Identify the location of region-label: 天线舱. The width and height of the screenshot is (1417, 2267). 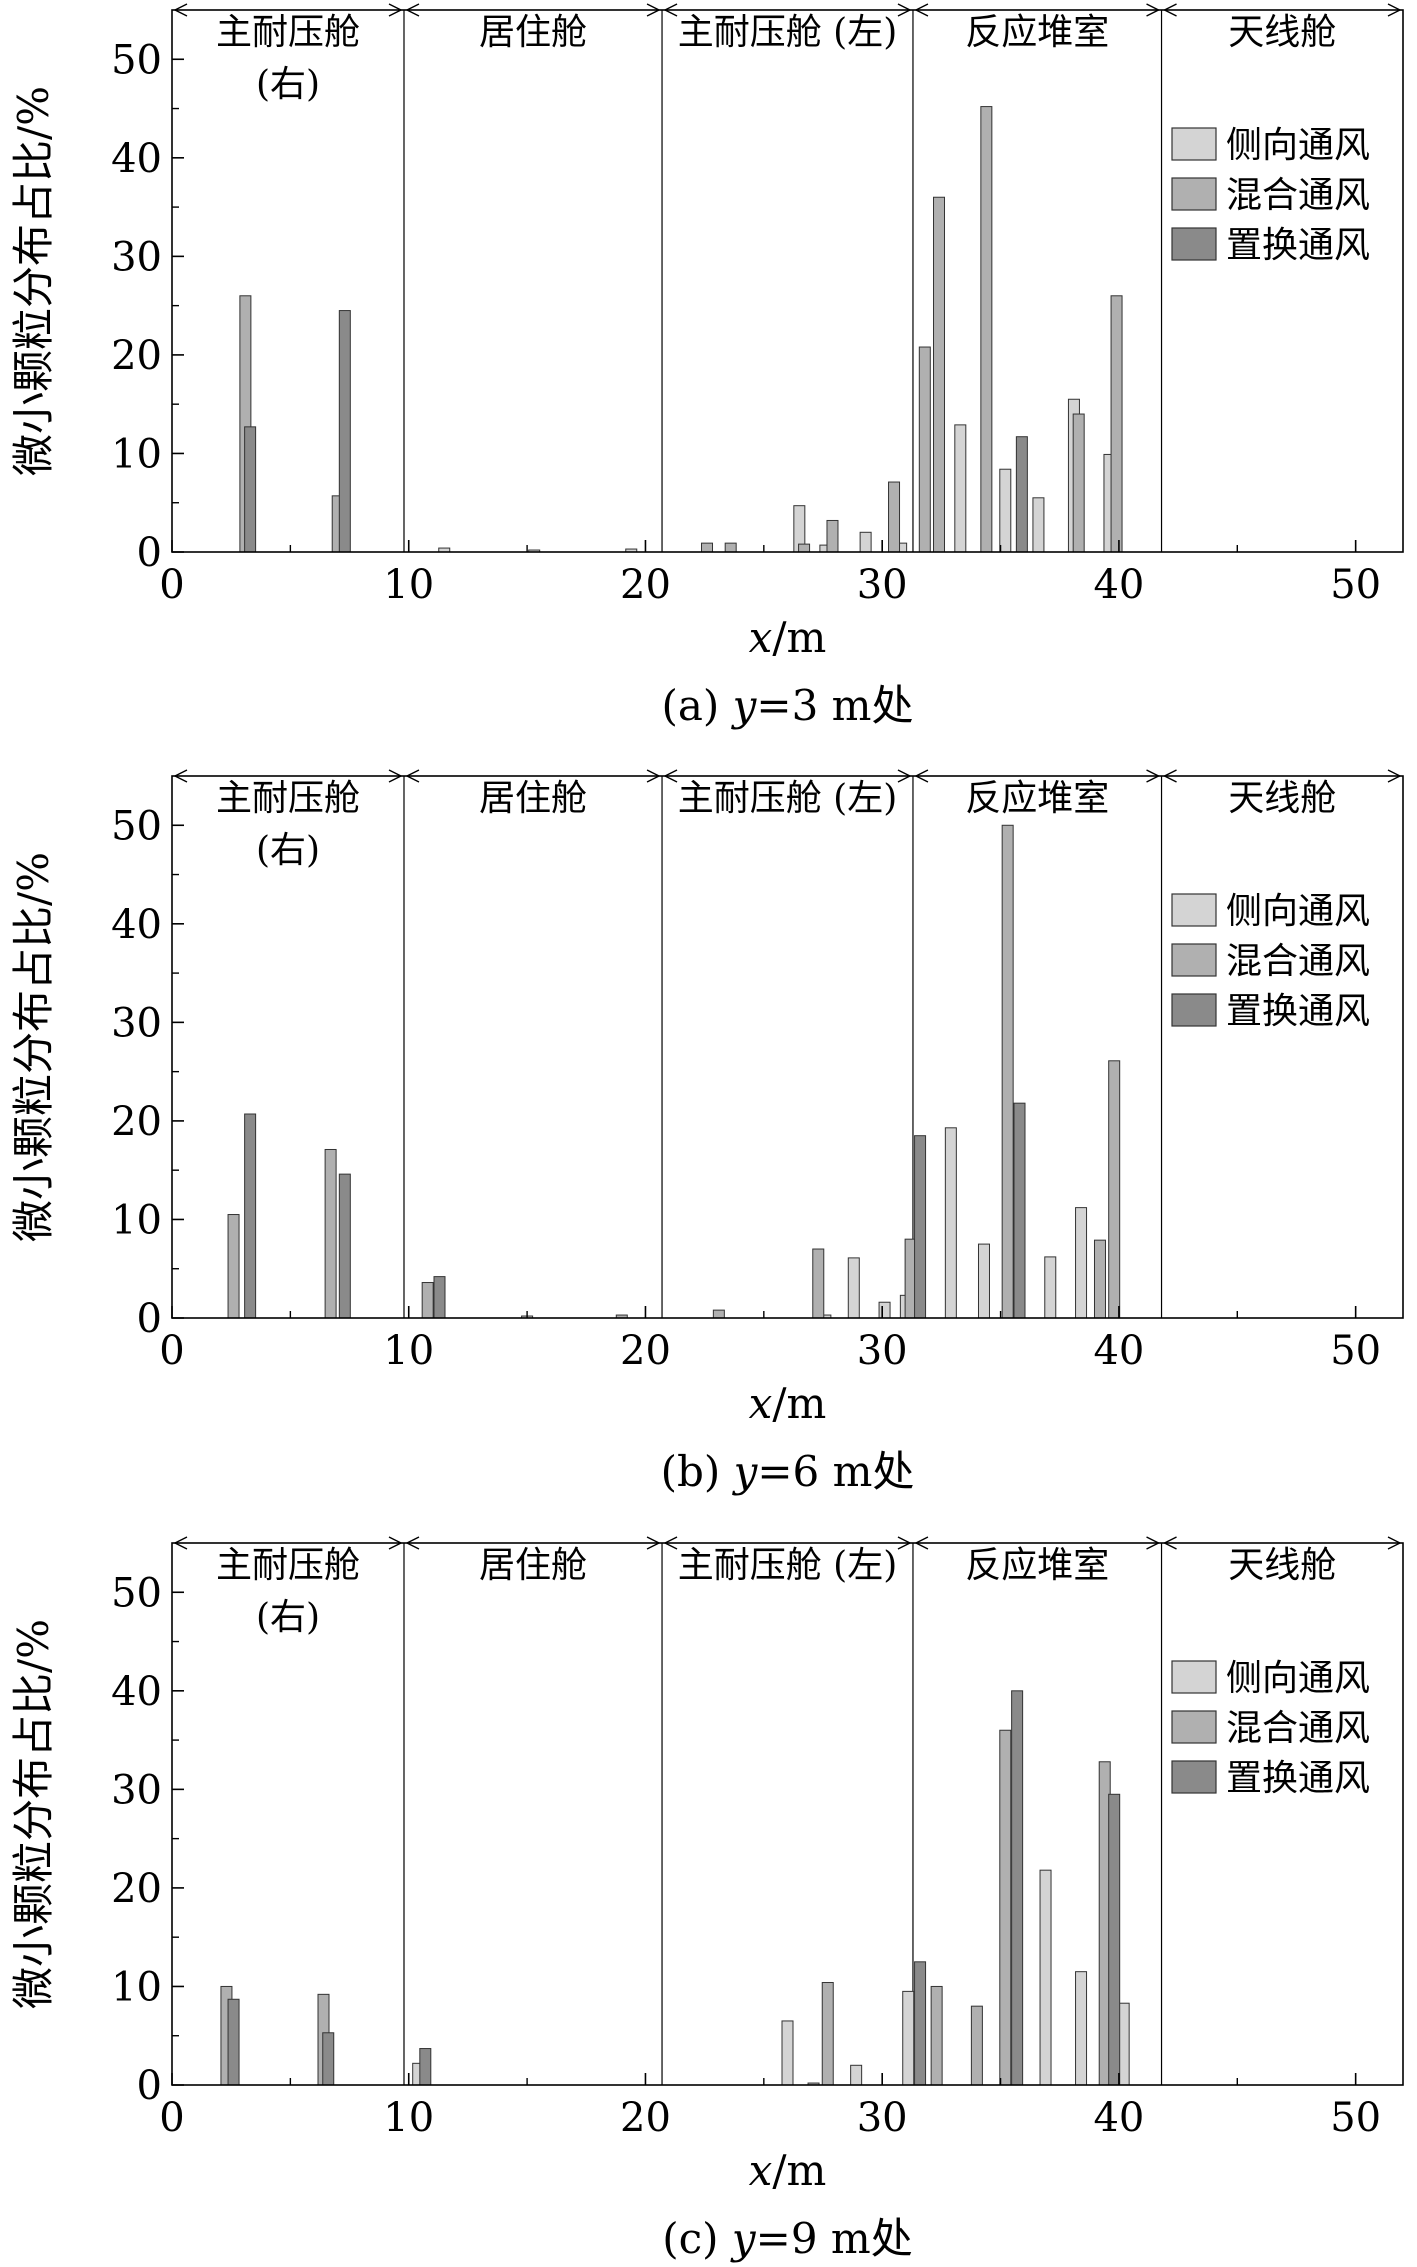
(1282, 32).